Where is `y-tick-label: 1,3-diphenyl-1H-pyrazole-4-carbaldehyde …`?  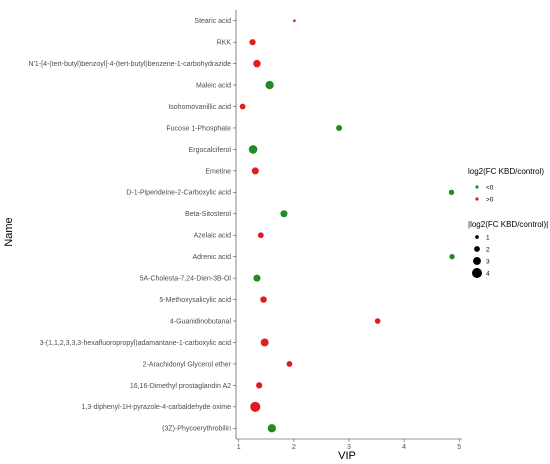 y-tick-label: 1,3-diphenyl-1H-pyrazole-4-carbaldehyde … is located at coordinates (157, 407).